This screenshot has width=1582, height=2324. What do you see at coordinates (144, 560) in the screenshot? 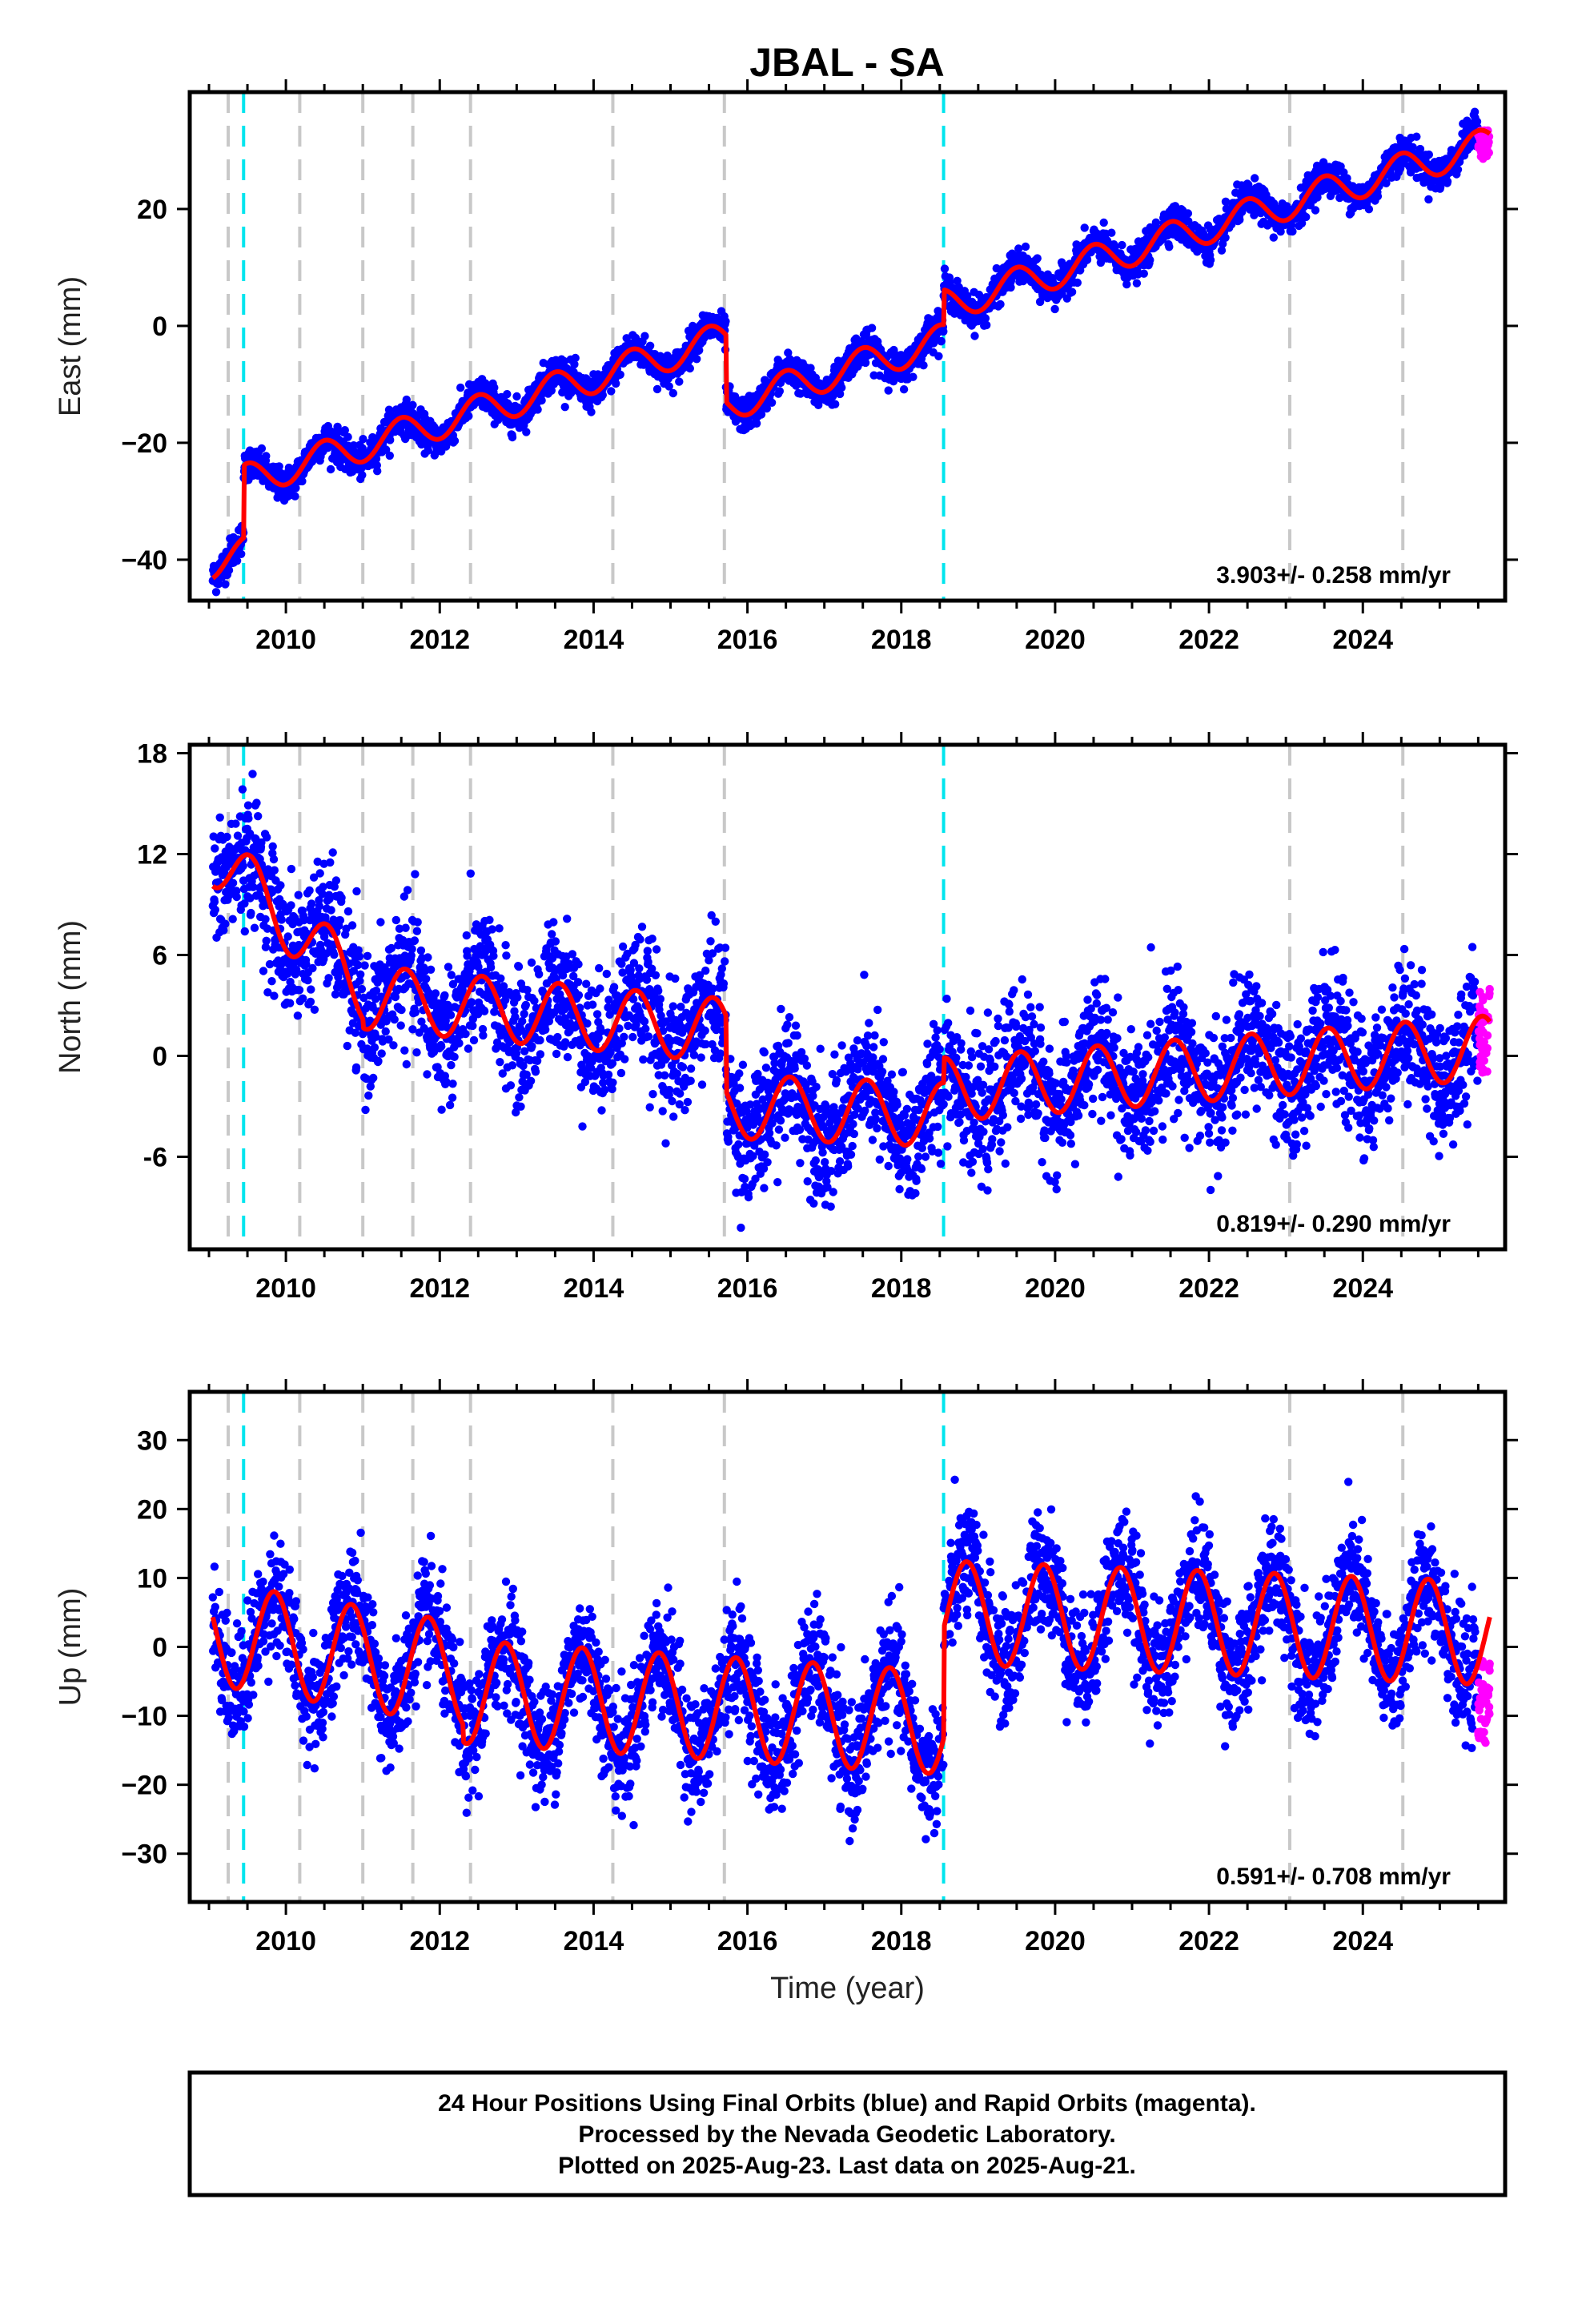
I see `y-tick-label: −40` at bounding box center [144, 560].